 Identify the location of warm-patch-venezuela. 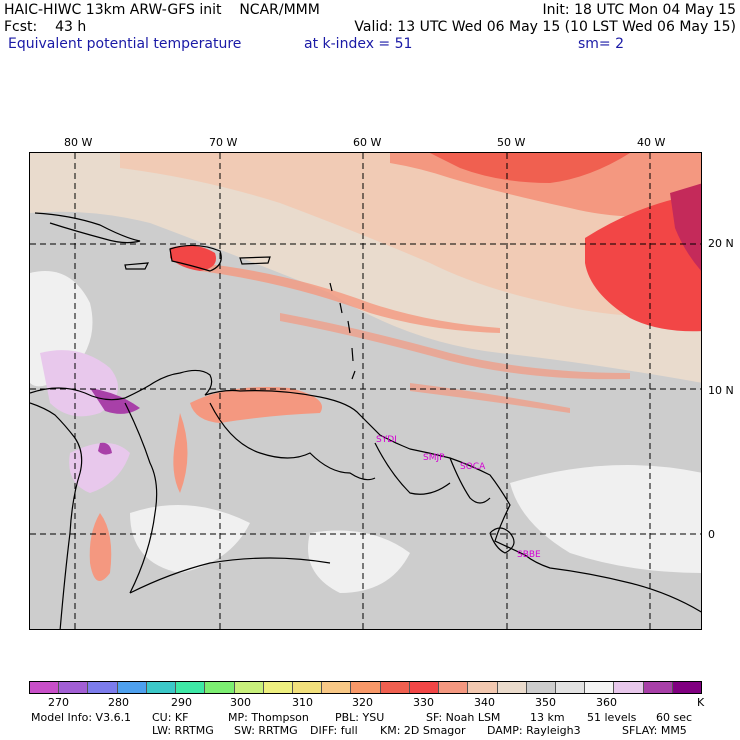
(256, 405).